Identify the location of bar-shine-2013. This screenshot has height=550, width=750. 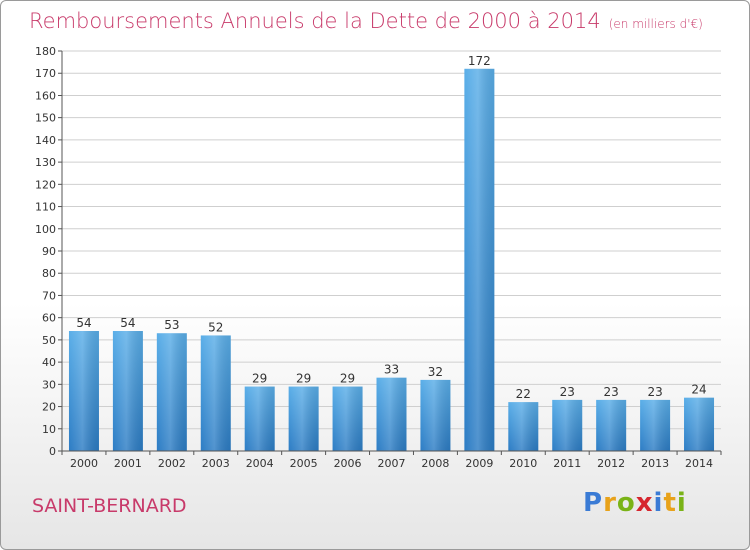
(655, 425).